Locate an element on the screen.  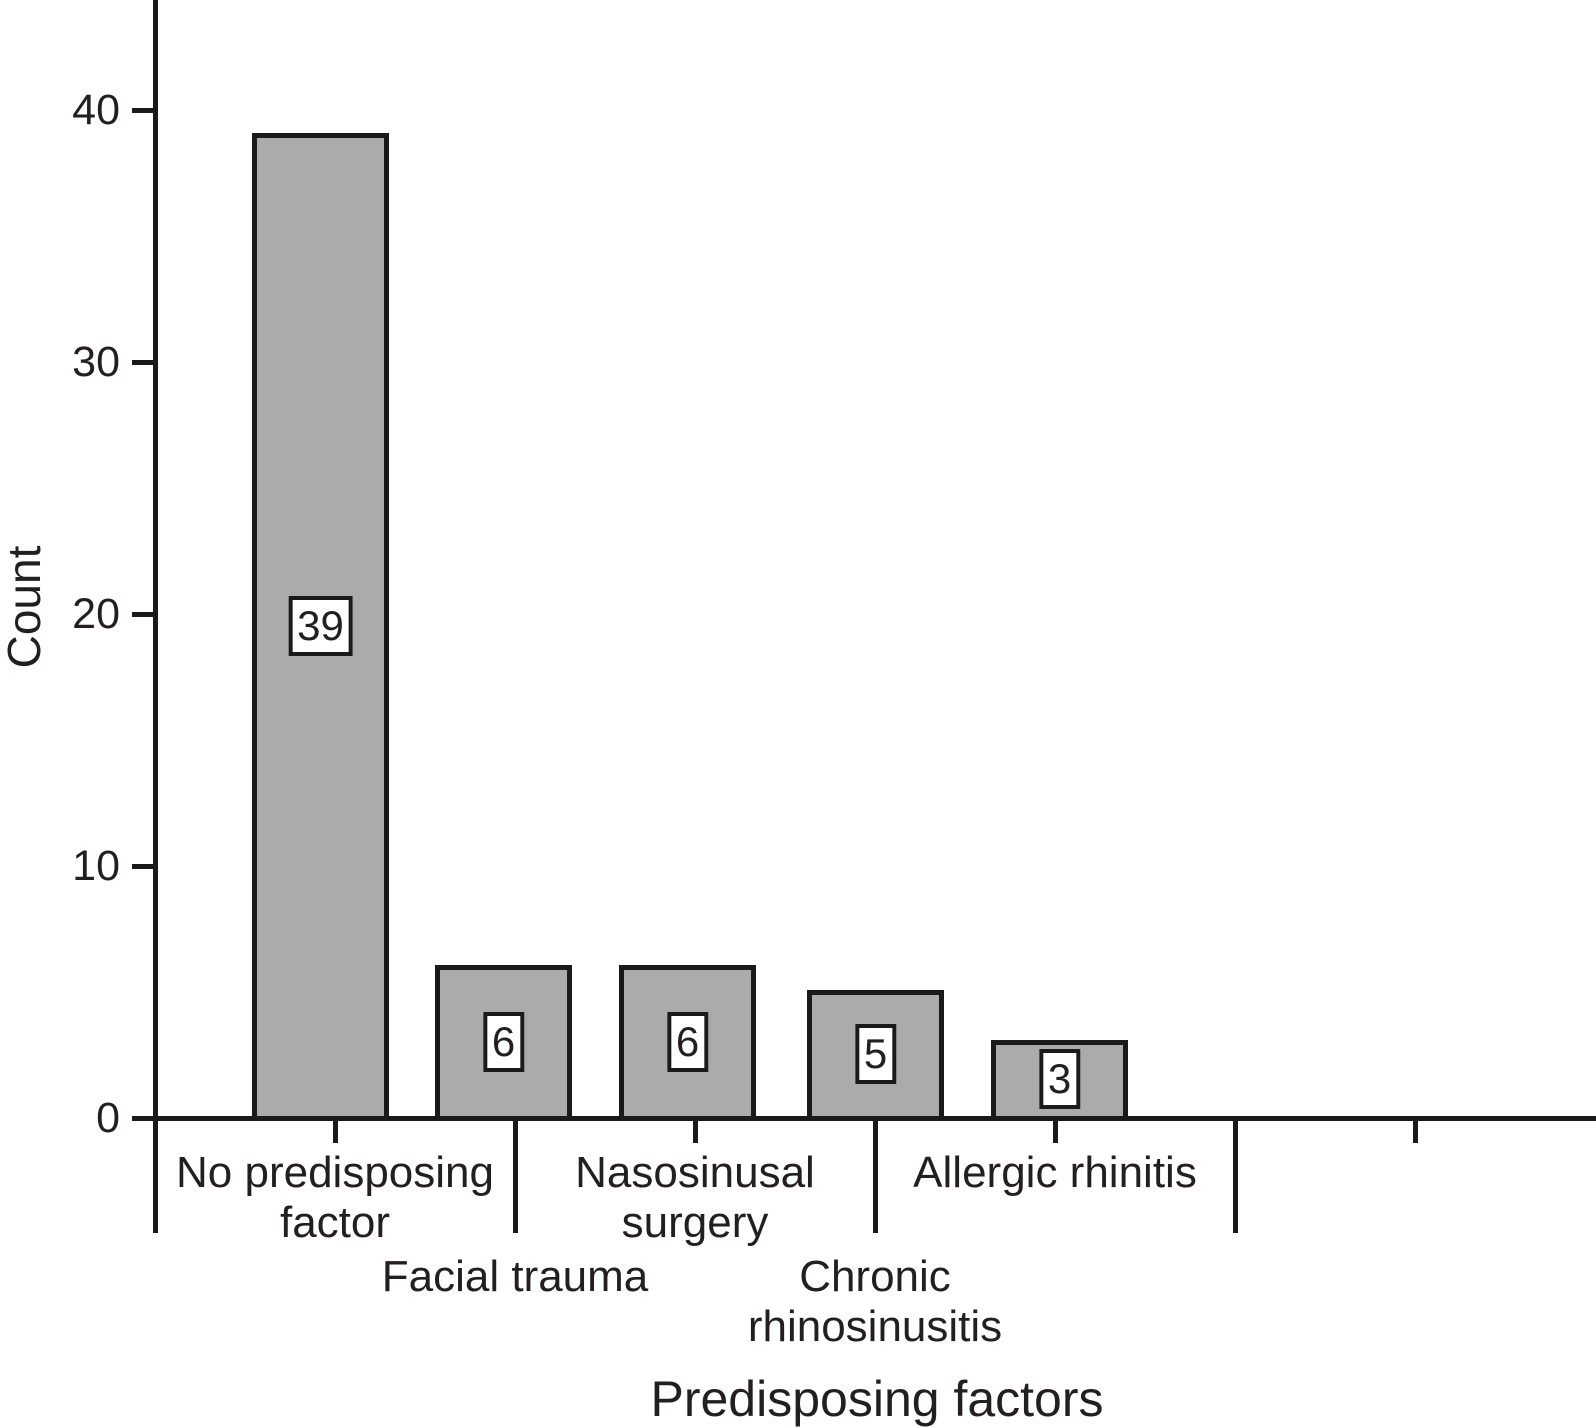
y-tick-label: 40 is located at coordinates (96, 110).